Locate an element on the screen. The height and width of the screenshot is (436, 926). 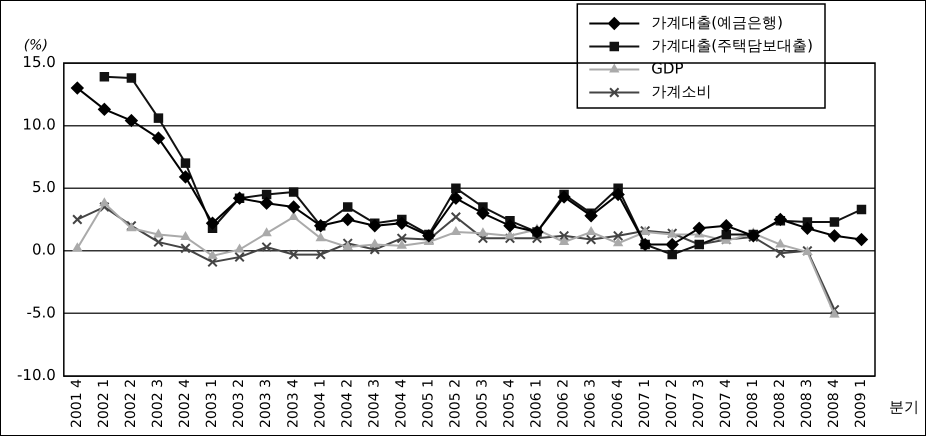
x-tick-label: 2006 4 is located at coordinates (618, 403).